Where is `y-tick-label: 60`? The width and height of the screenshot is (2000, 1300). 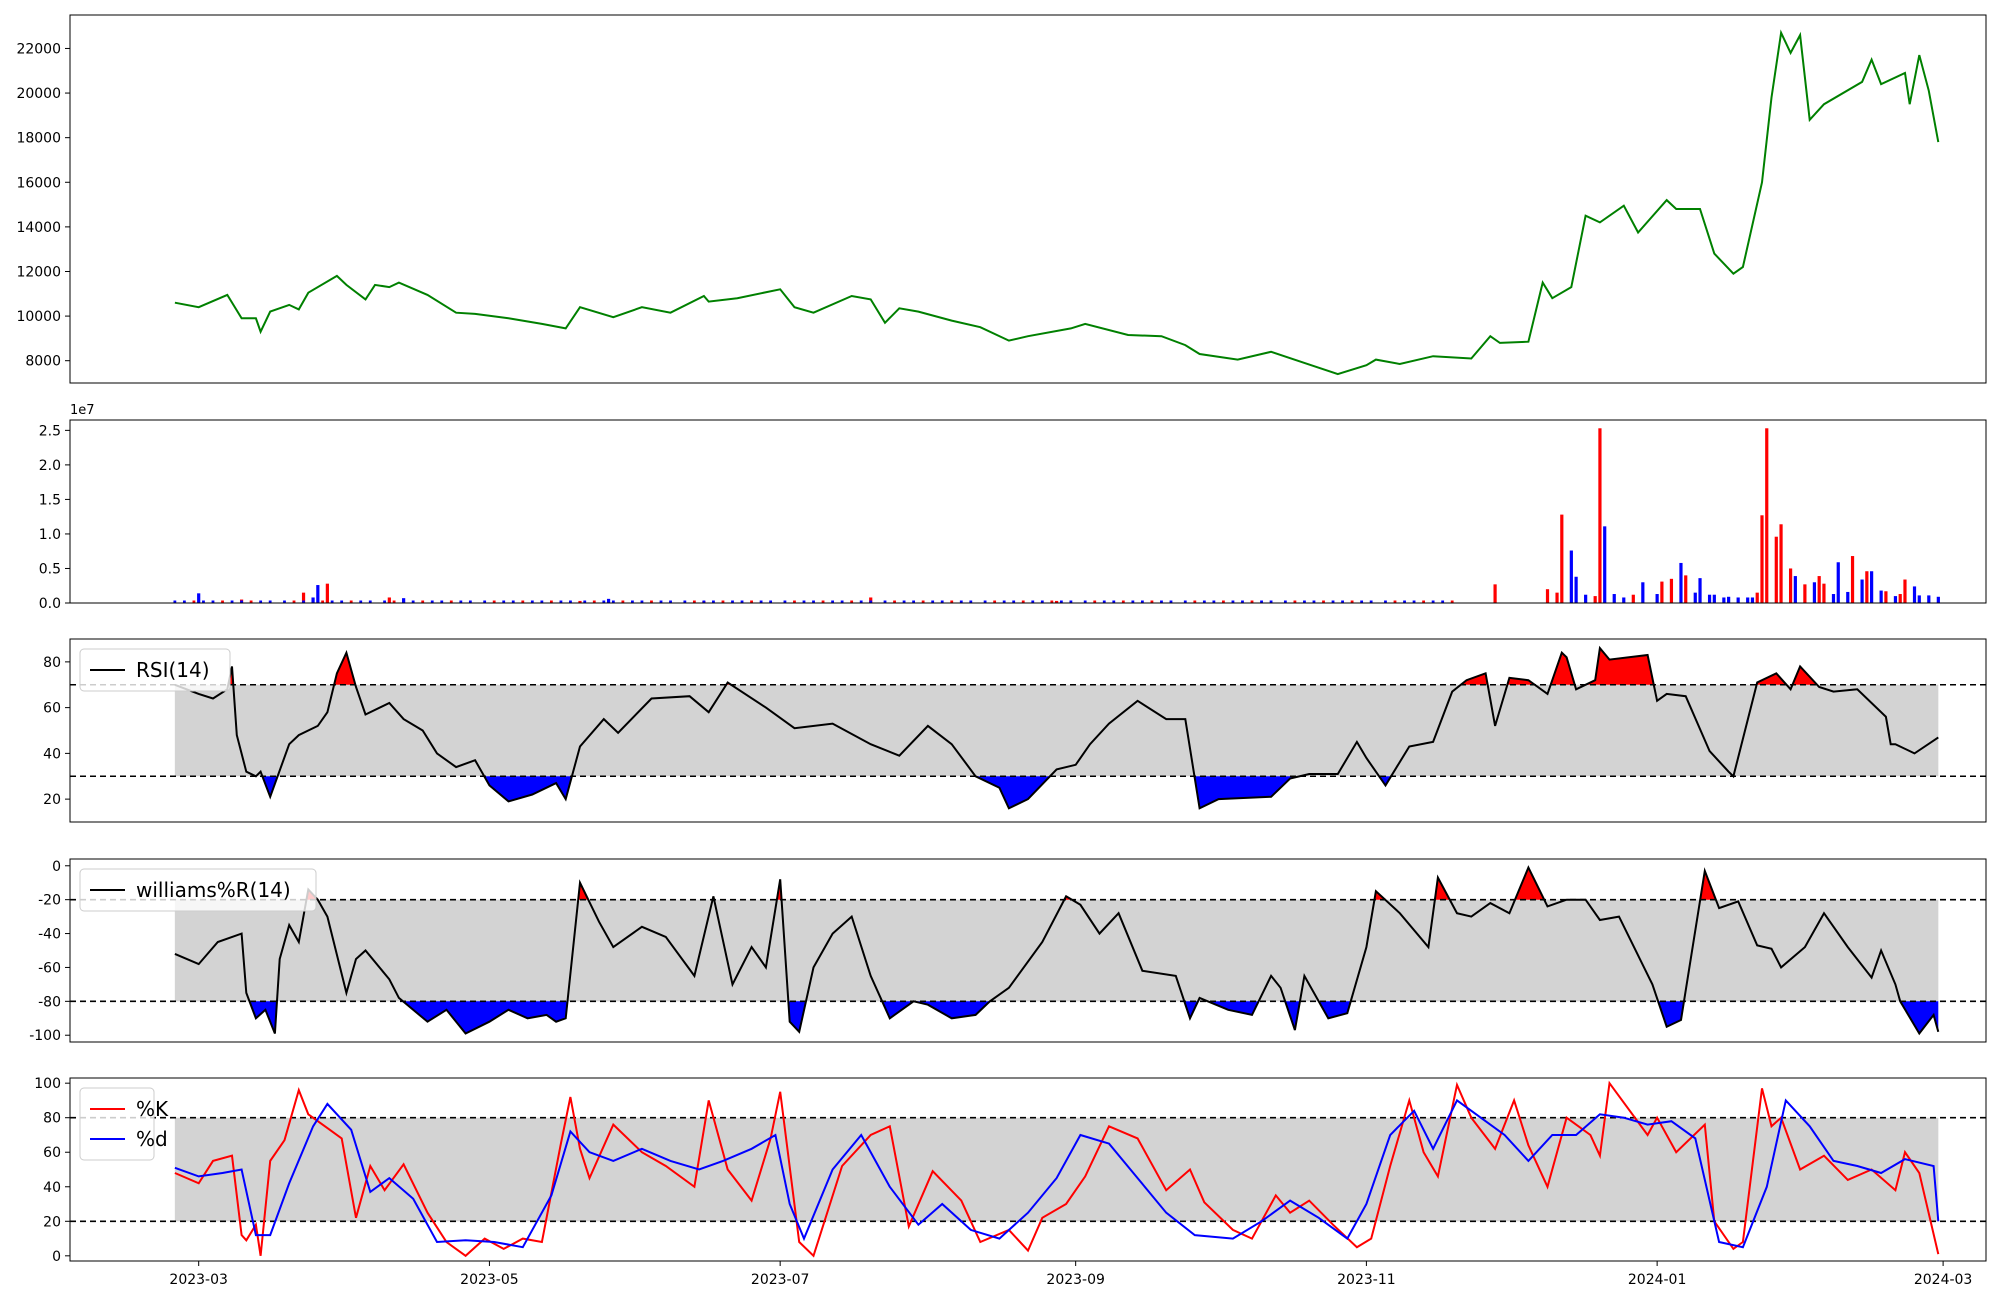
y-tick-label: 60 is located at coordinates (52, 1153).